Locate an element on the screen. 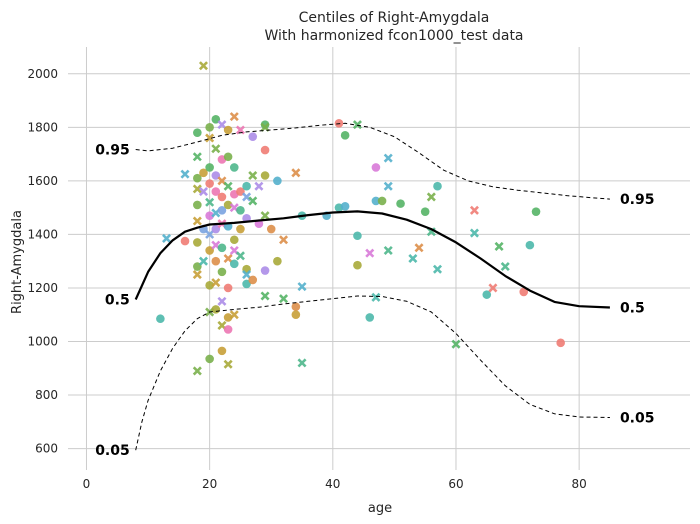  centile-label-start: 0.5 is located at coordinates (117, 300).